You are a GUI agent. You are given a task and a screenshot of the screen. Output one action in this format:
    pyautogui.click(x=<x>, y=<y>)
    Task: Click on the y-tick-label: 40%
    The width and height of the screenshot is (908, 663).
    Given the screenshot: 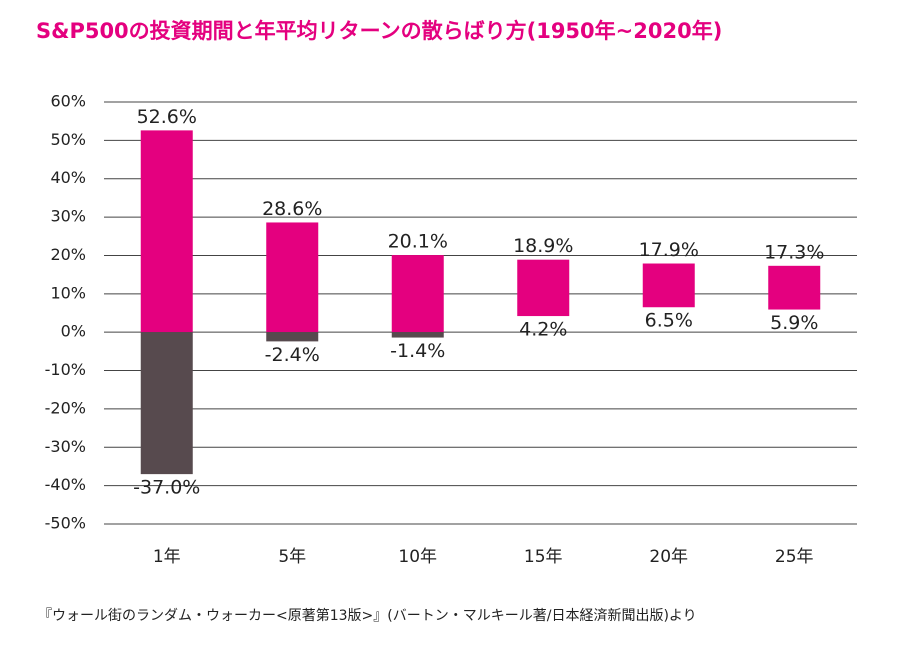 What is the action you would take?
    pyautogui.click(x=68, y=177)
    